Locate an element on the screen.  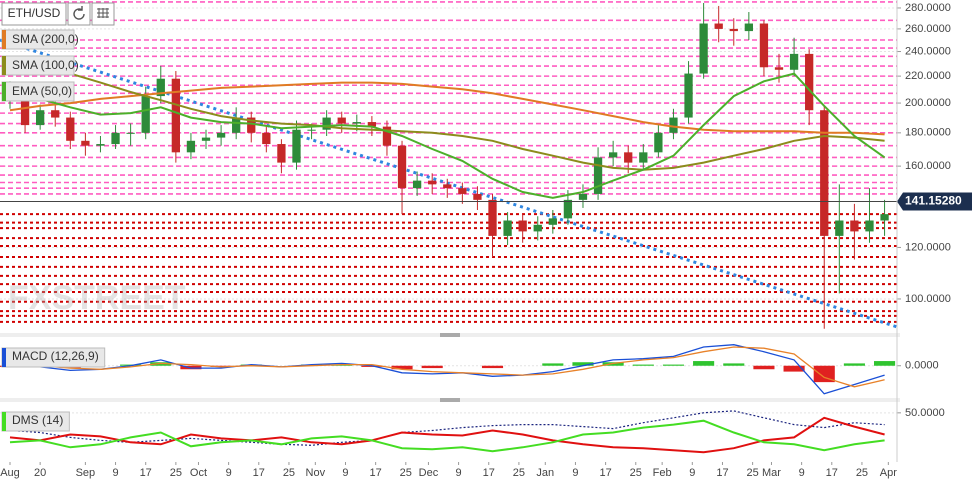
panel-title: DMS (14) is located at coordinates (37, 420).